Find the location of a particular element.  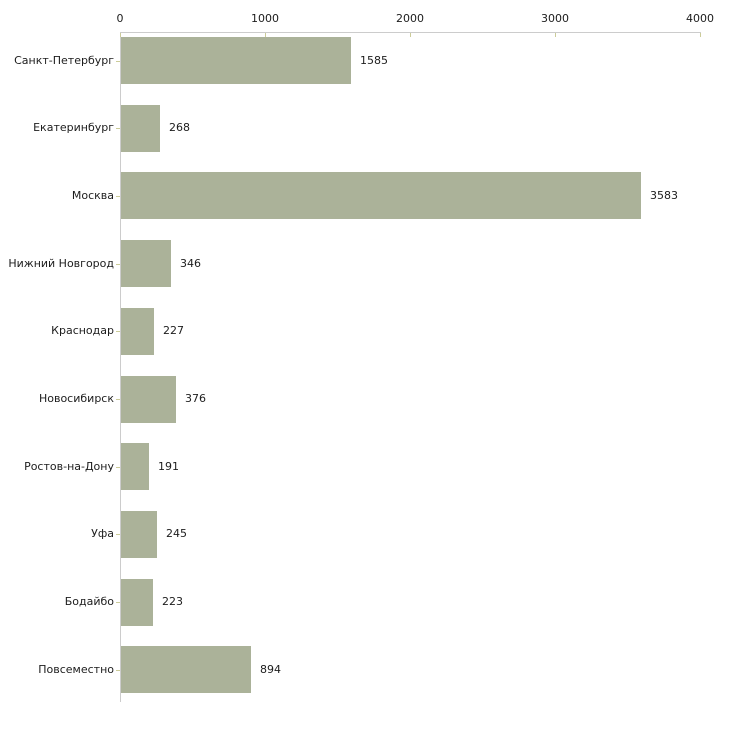

value-label: 245 is located at coordinates (176, 533).